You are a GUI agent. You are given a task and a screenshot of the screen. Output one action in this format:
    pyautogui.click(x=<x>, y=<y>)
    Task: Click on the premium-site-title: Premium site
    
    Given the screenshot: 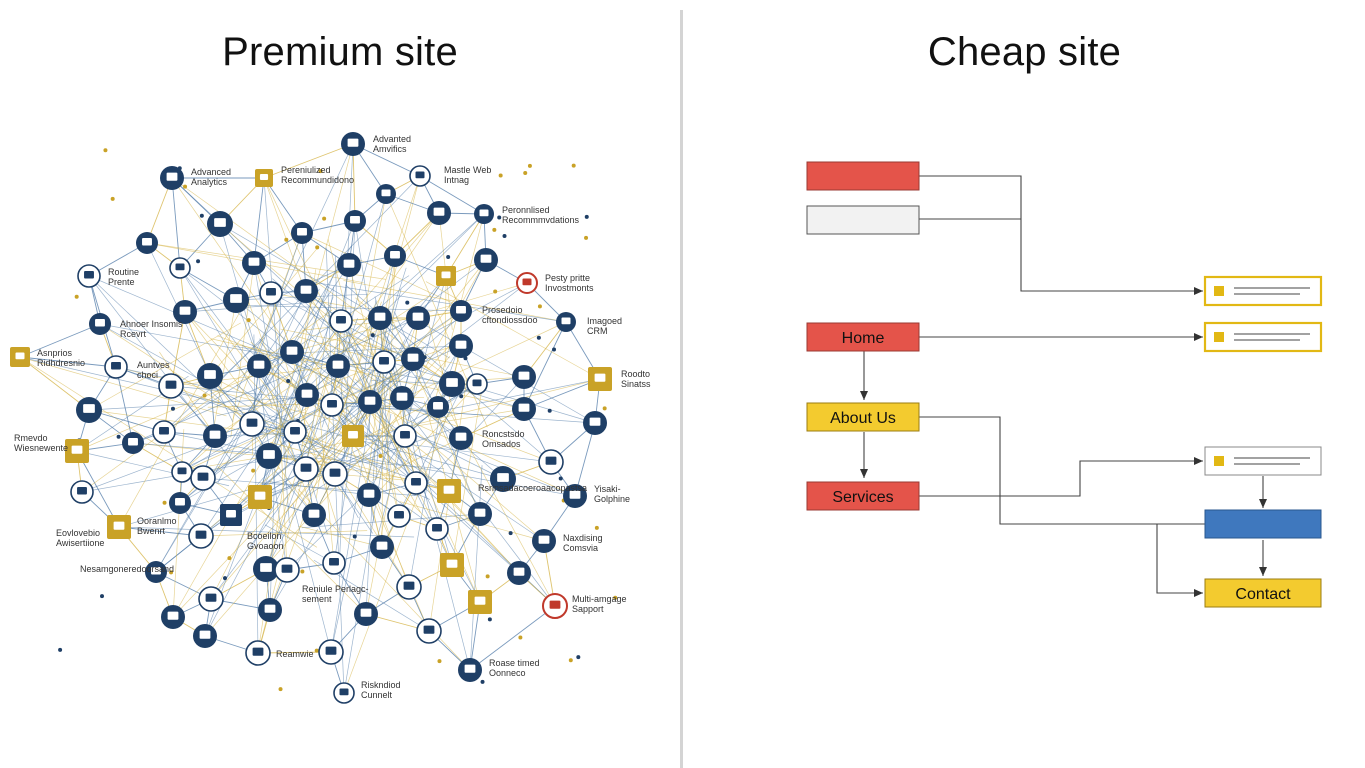 What is the action you would take?
    pyautogui.click(x=340, y=52)
    